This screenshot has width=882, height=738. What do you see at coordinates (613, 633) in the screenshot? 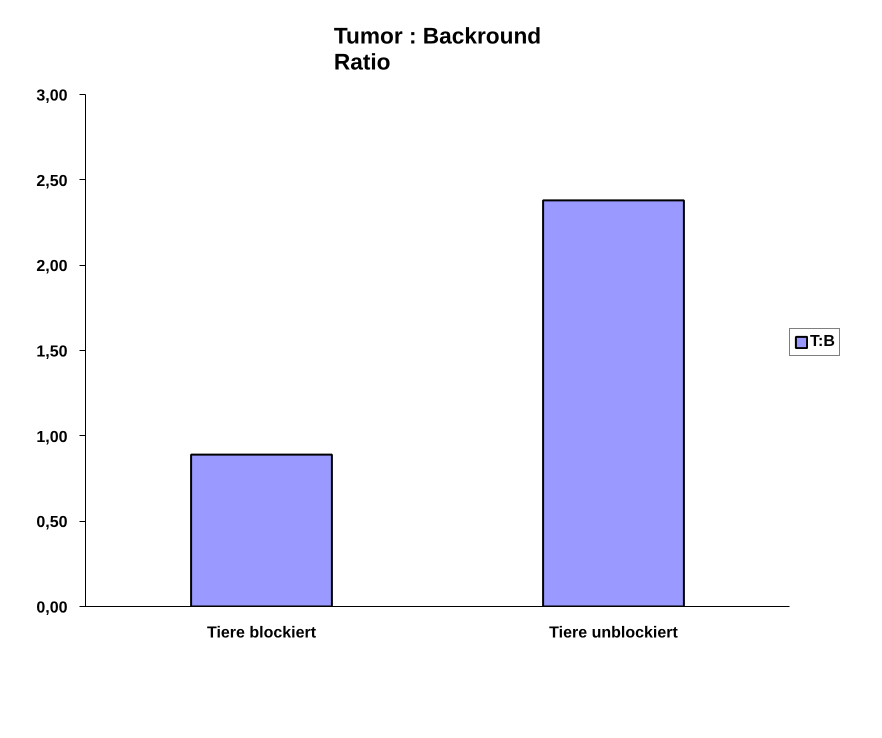
I see `x-tick-label: Tiere unblockiert` at bounding box center [613, 633].